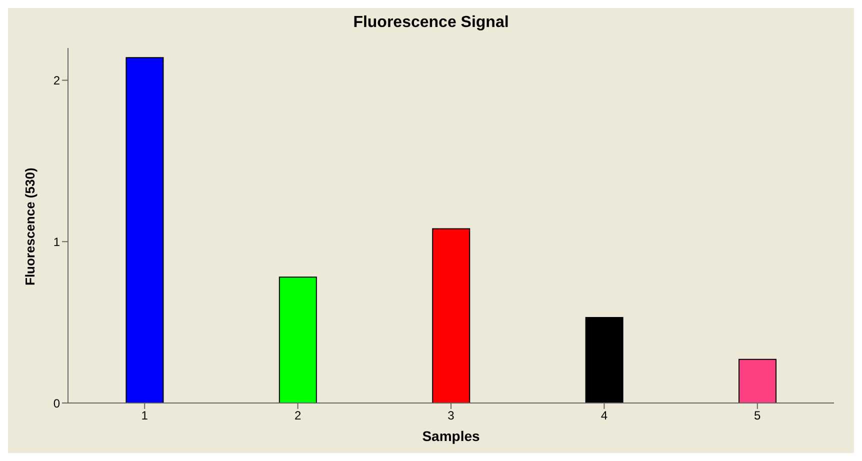  I want to click on chart-title: Fluorescence Signal, so click(431, 23).